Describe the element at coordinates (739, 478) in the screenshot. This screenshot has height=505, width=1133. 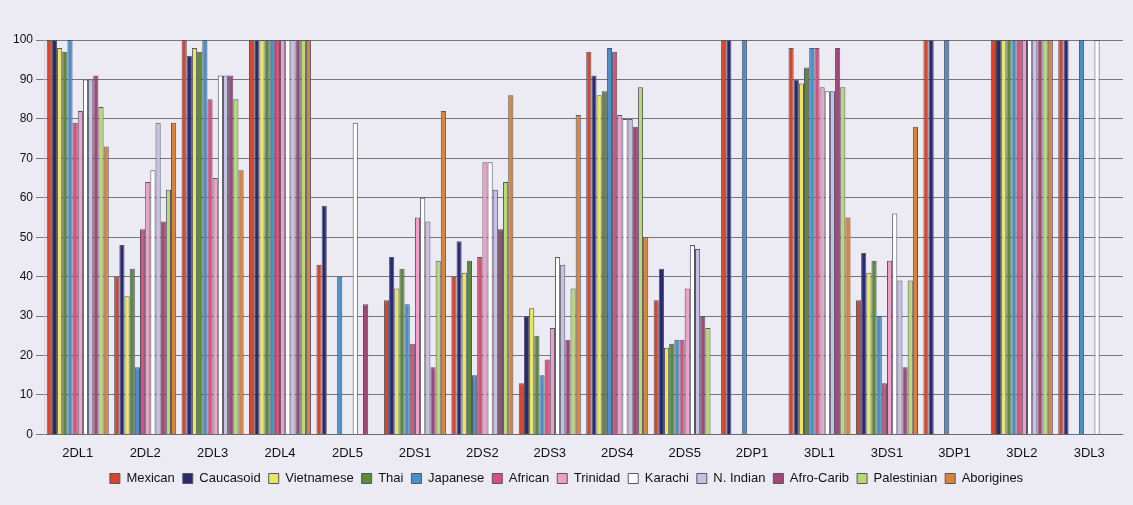
I see `legend-label: N. Indian` at that location.